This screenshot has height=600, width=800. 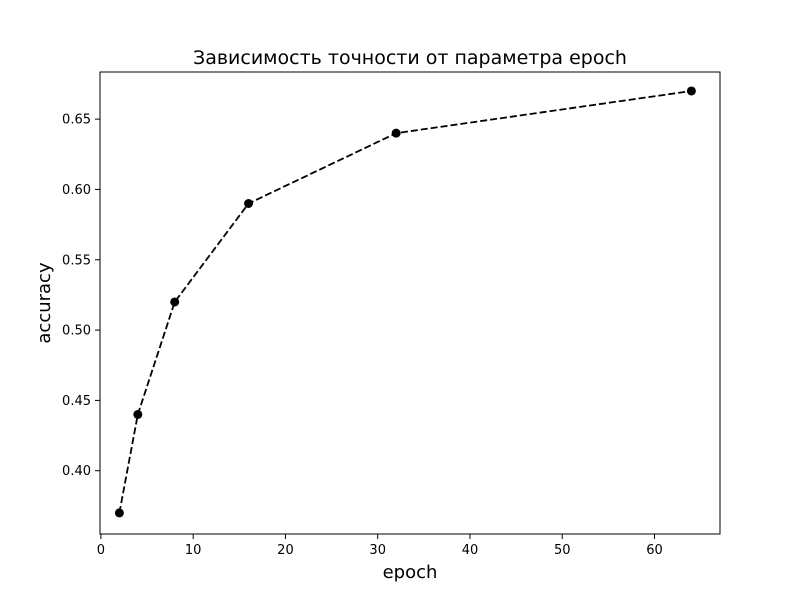 What do you see at coordinates (654, 550) in the screenshot?
I see `x-tick-label: 60` at bounding box center [654, 550].